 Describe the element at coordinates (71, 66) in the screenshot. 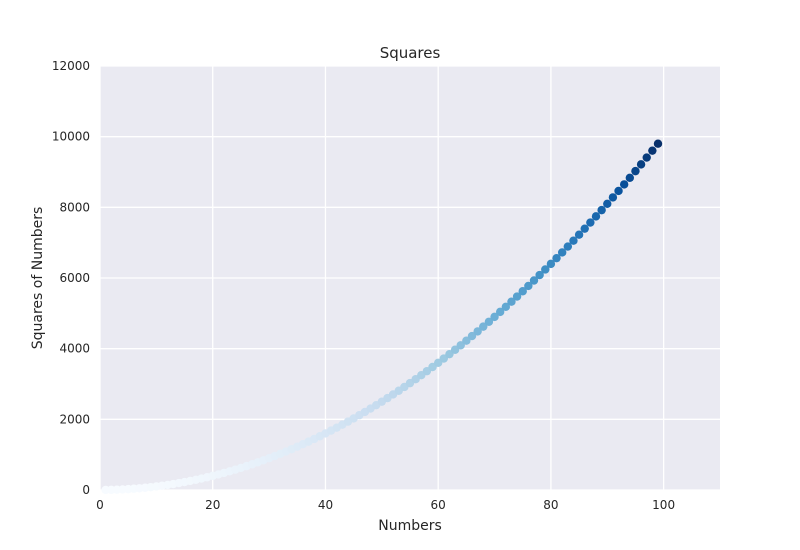

I see `y-tick-label: 12000` at that location.